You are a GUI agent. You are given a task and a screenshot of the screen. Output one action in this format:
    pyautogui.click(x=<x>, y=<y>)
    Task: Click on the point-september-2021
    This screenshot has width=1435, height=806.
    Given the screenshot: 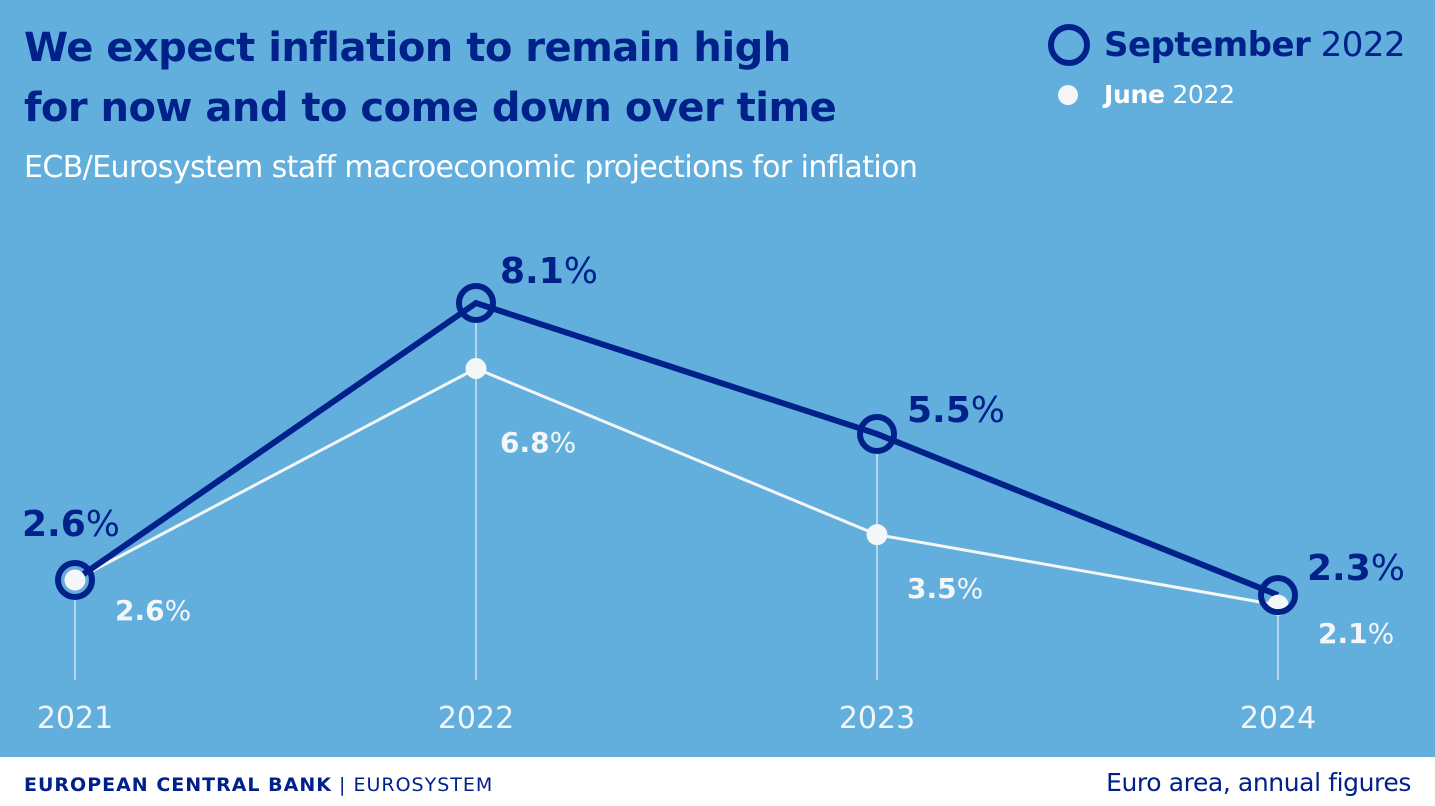 What is the action you would take?
    pyautogui.click(x=75, y=580)
    